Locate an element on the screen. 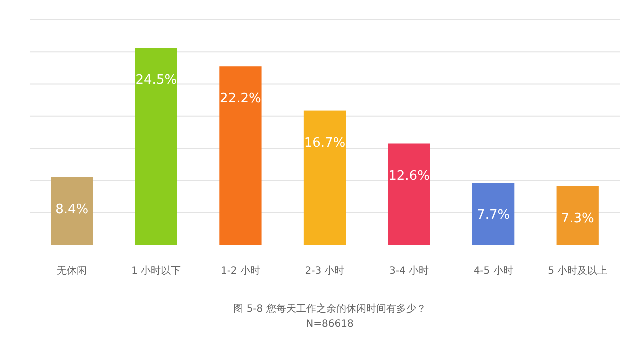  x-tick-label: 1 小时以下 is located at coordinates (157, 271).